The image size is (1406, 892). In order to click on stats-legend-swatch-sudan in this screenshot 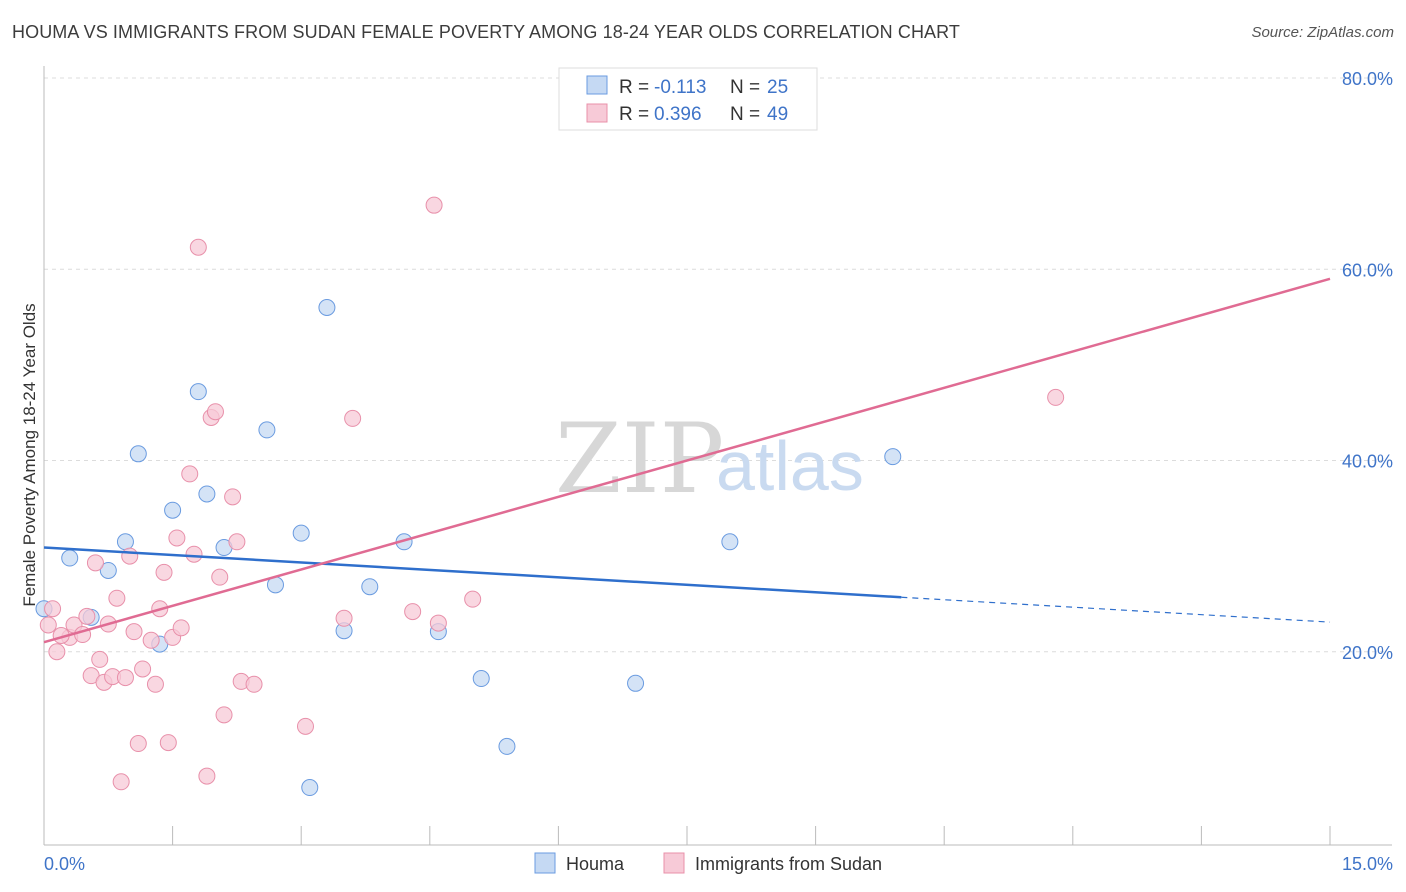, I will do `click(597, 113)`.